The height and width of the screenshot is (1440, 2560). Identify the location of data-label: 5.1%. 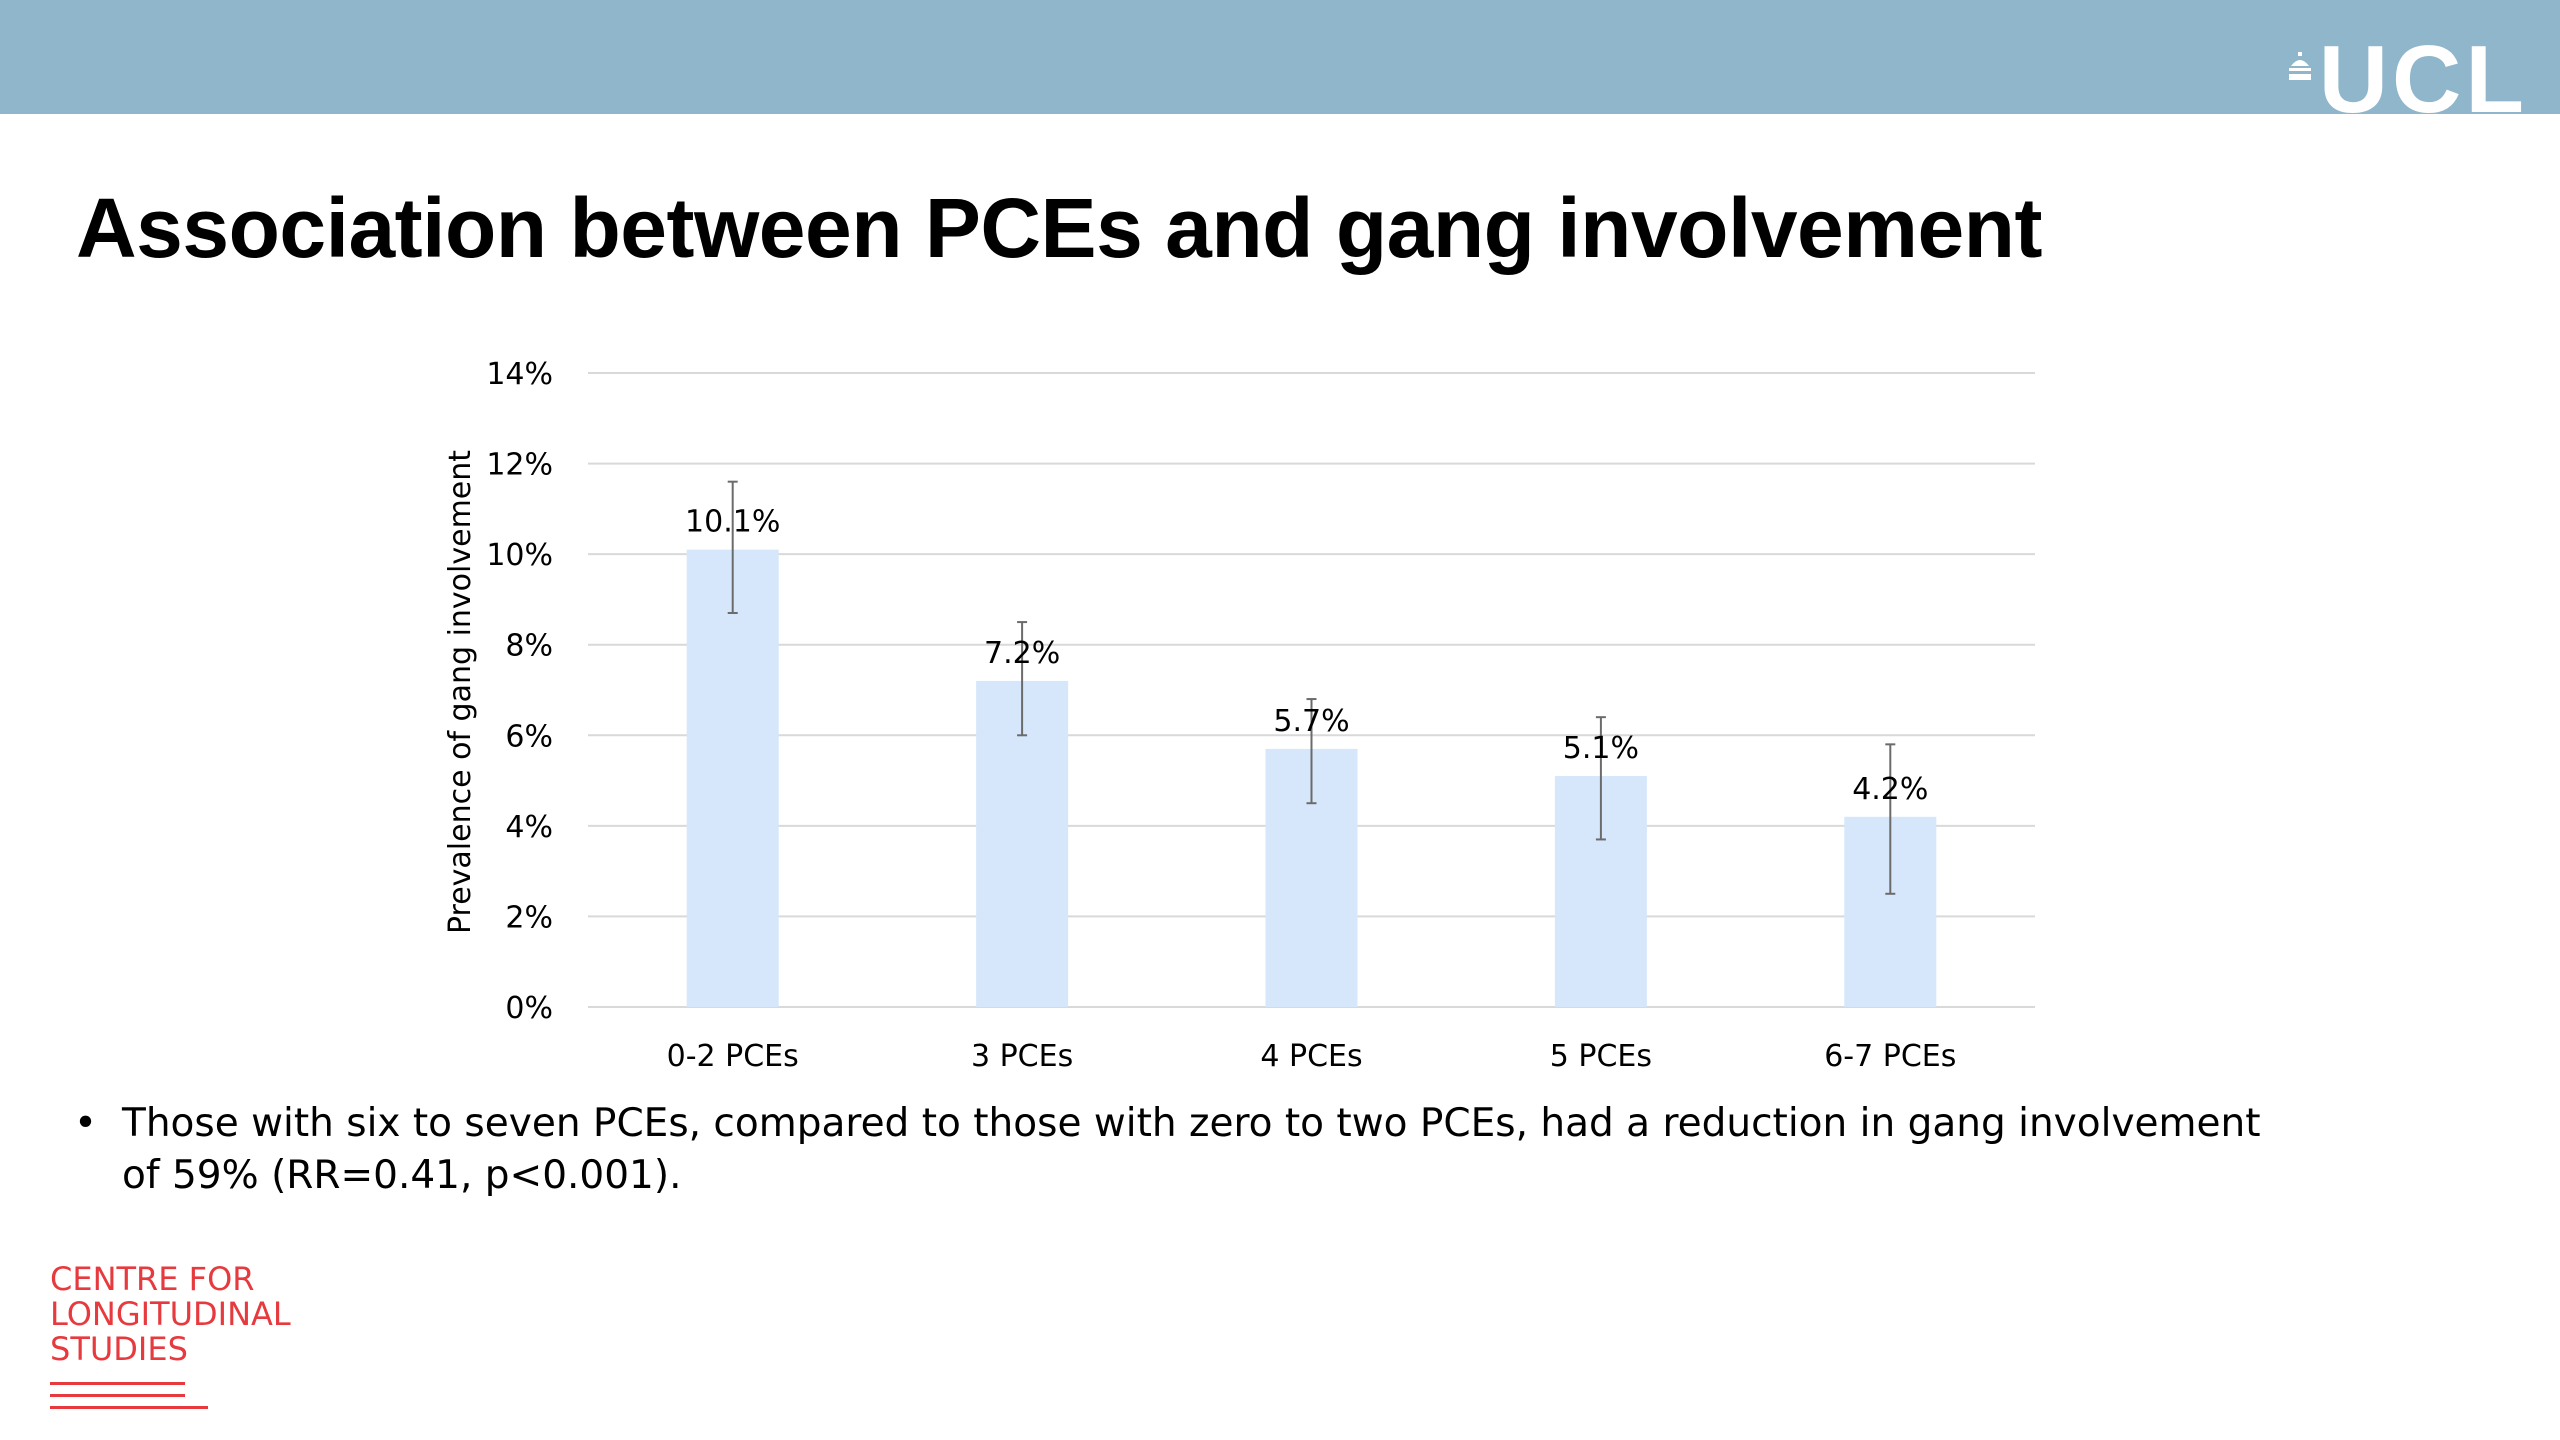
(1601, 748).